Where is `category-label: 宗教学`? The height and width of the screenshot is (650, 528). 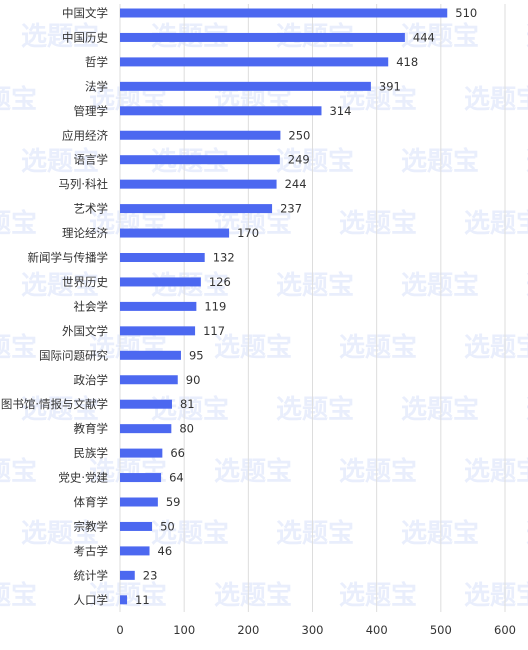 category-label: 宗教学 is located at coordinates (91, 526).